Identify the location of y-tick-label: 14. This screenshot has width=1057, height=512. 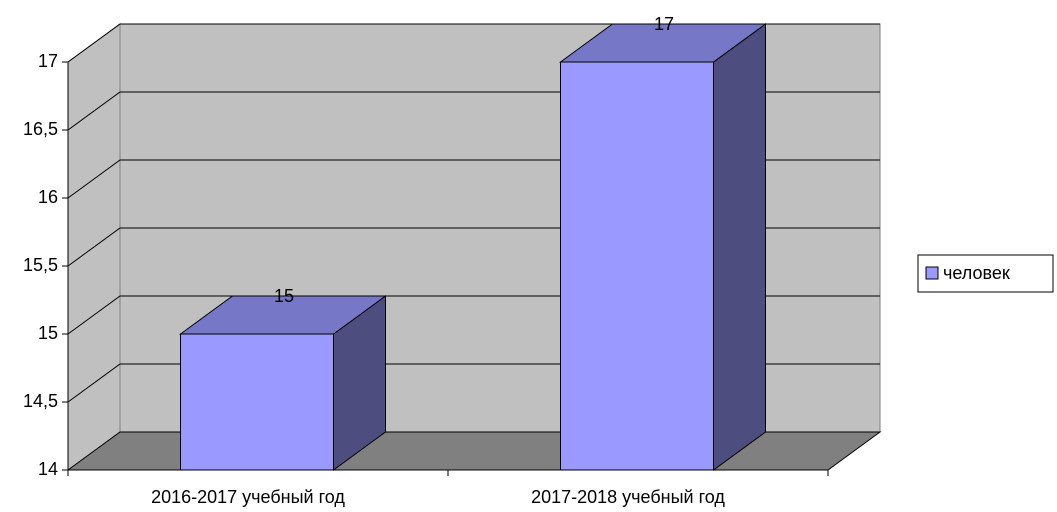
(48, 469).